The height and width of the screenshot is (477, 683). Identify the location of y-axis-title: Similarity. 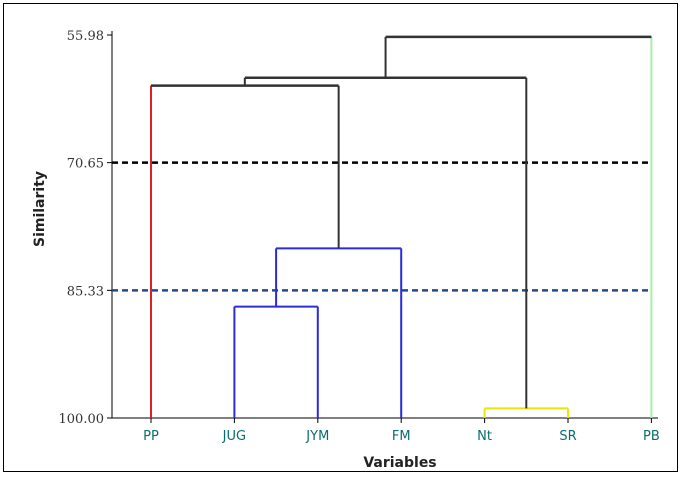
(40, 209).